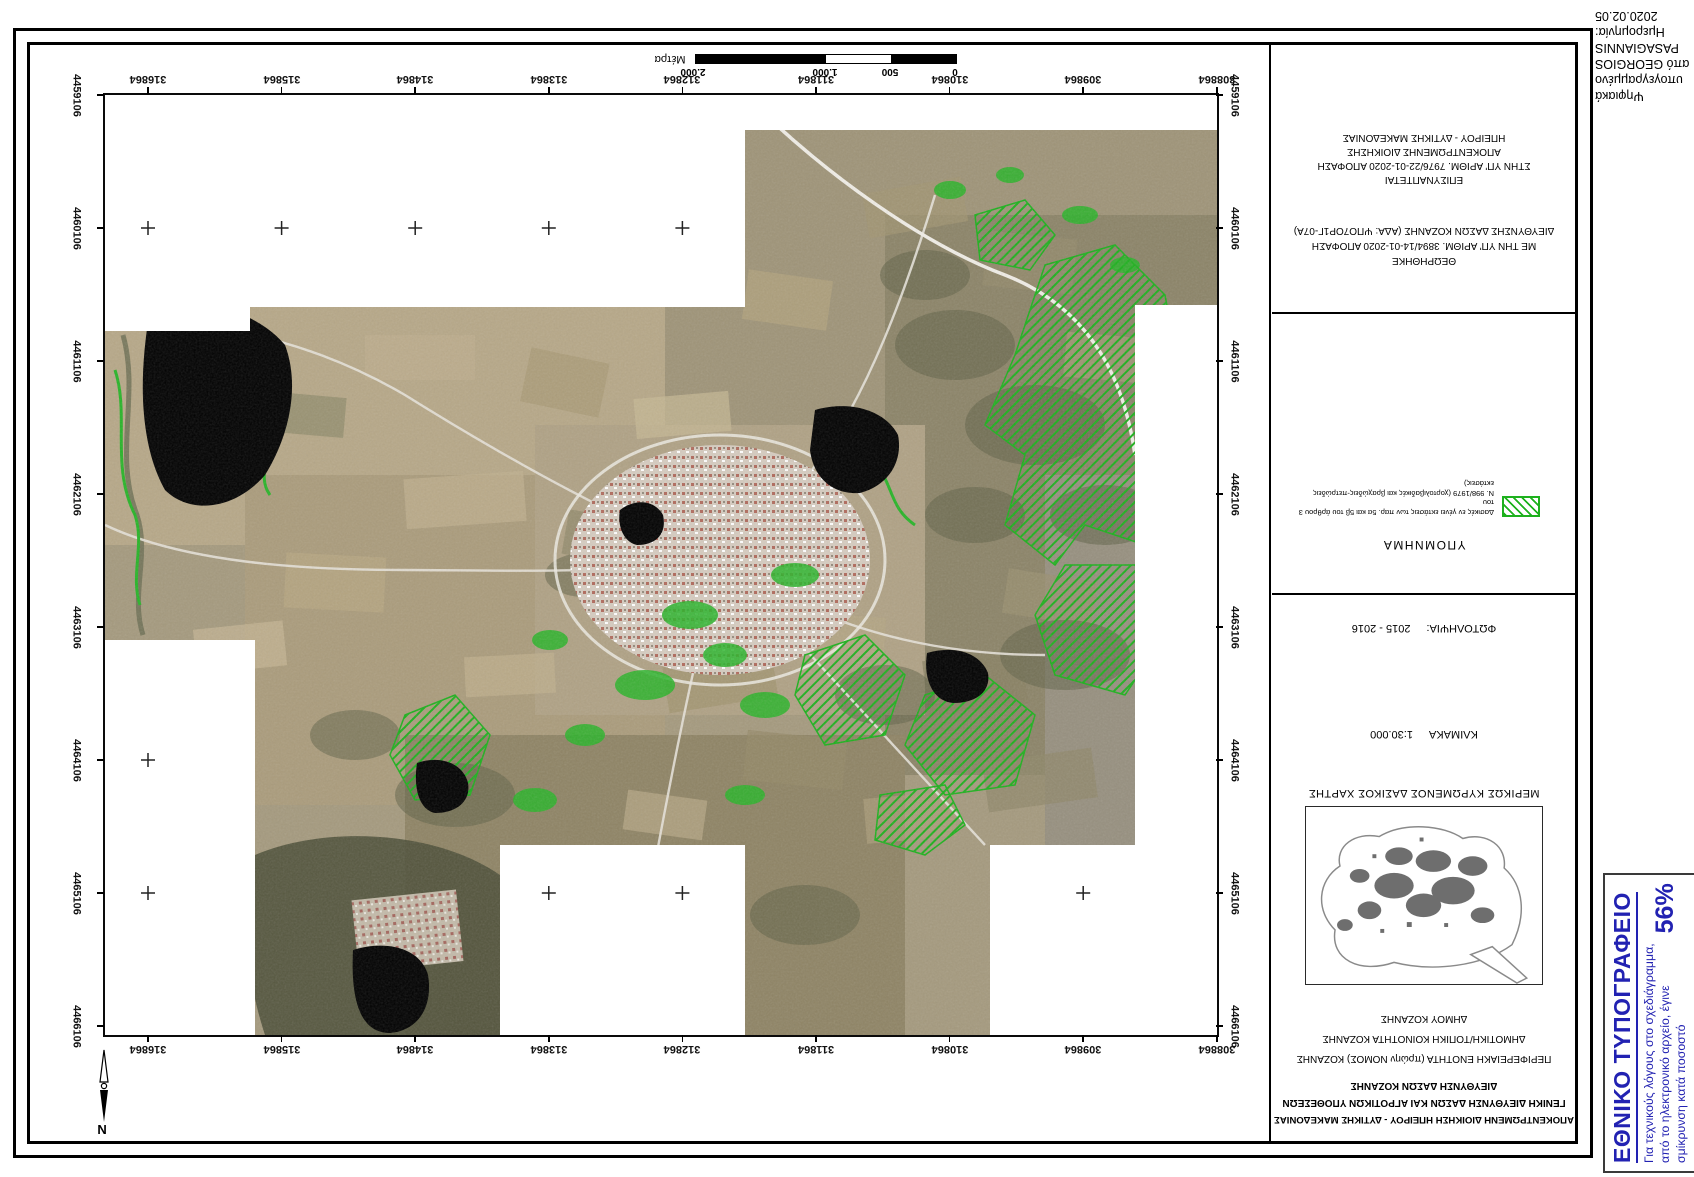  I want to click on reviewed-line: ΘΕΩΡΗΘΗΚΕ, so click(1424, 260).